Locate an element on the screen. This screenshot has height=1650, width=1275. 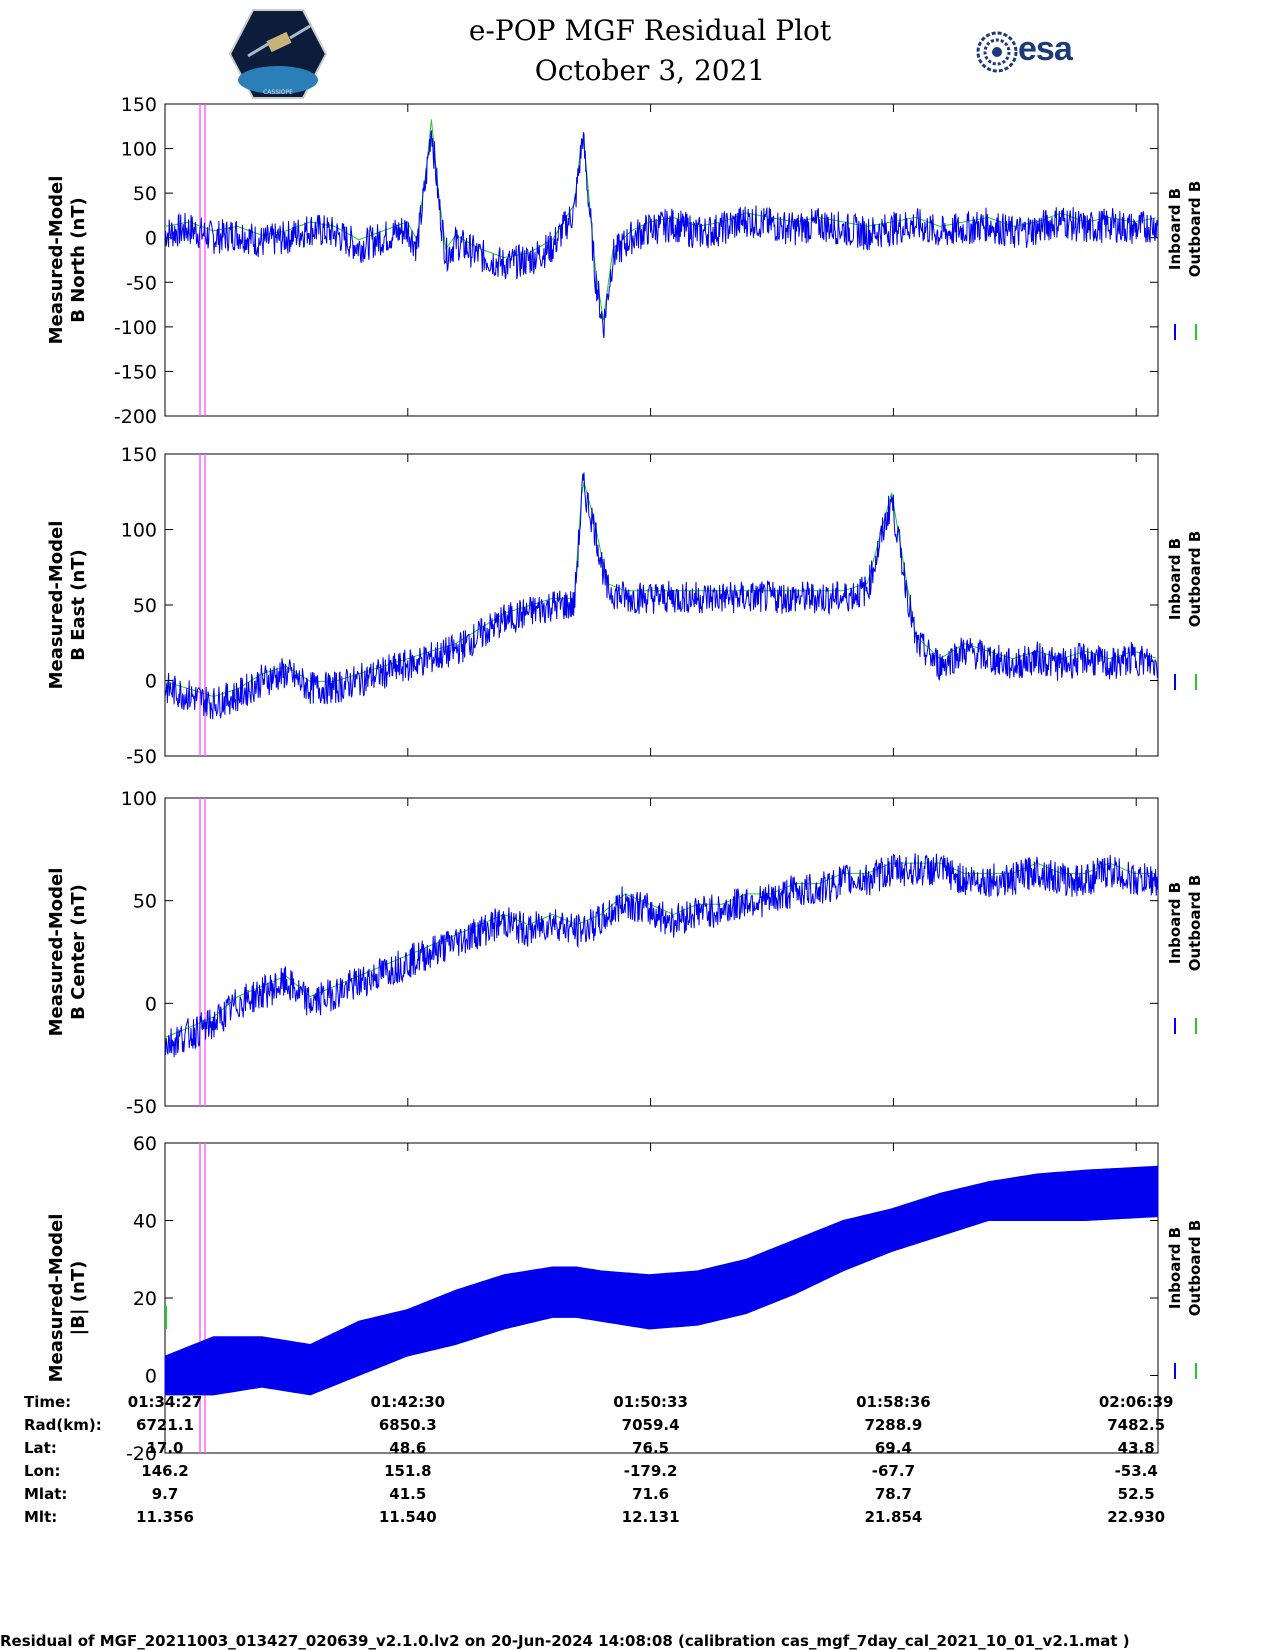
y-axis-label: Measured-Model|B| (nT) is located at coordinates (67, 1298).